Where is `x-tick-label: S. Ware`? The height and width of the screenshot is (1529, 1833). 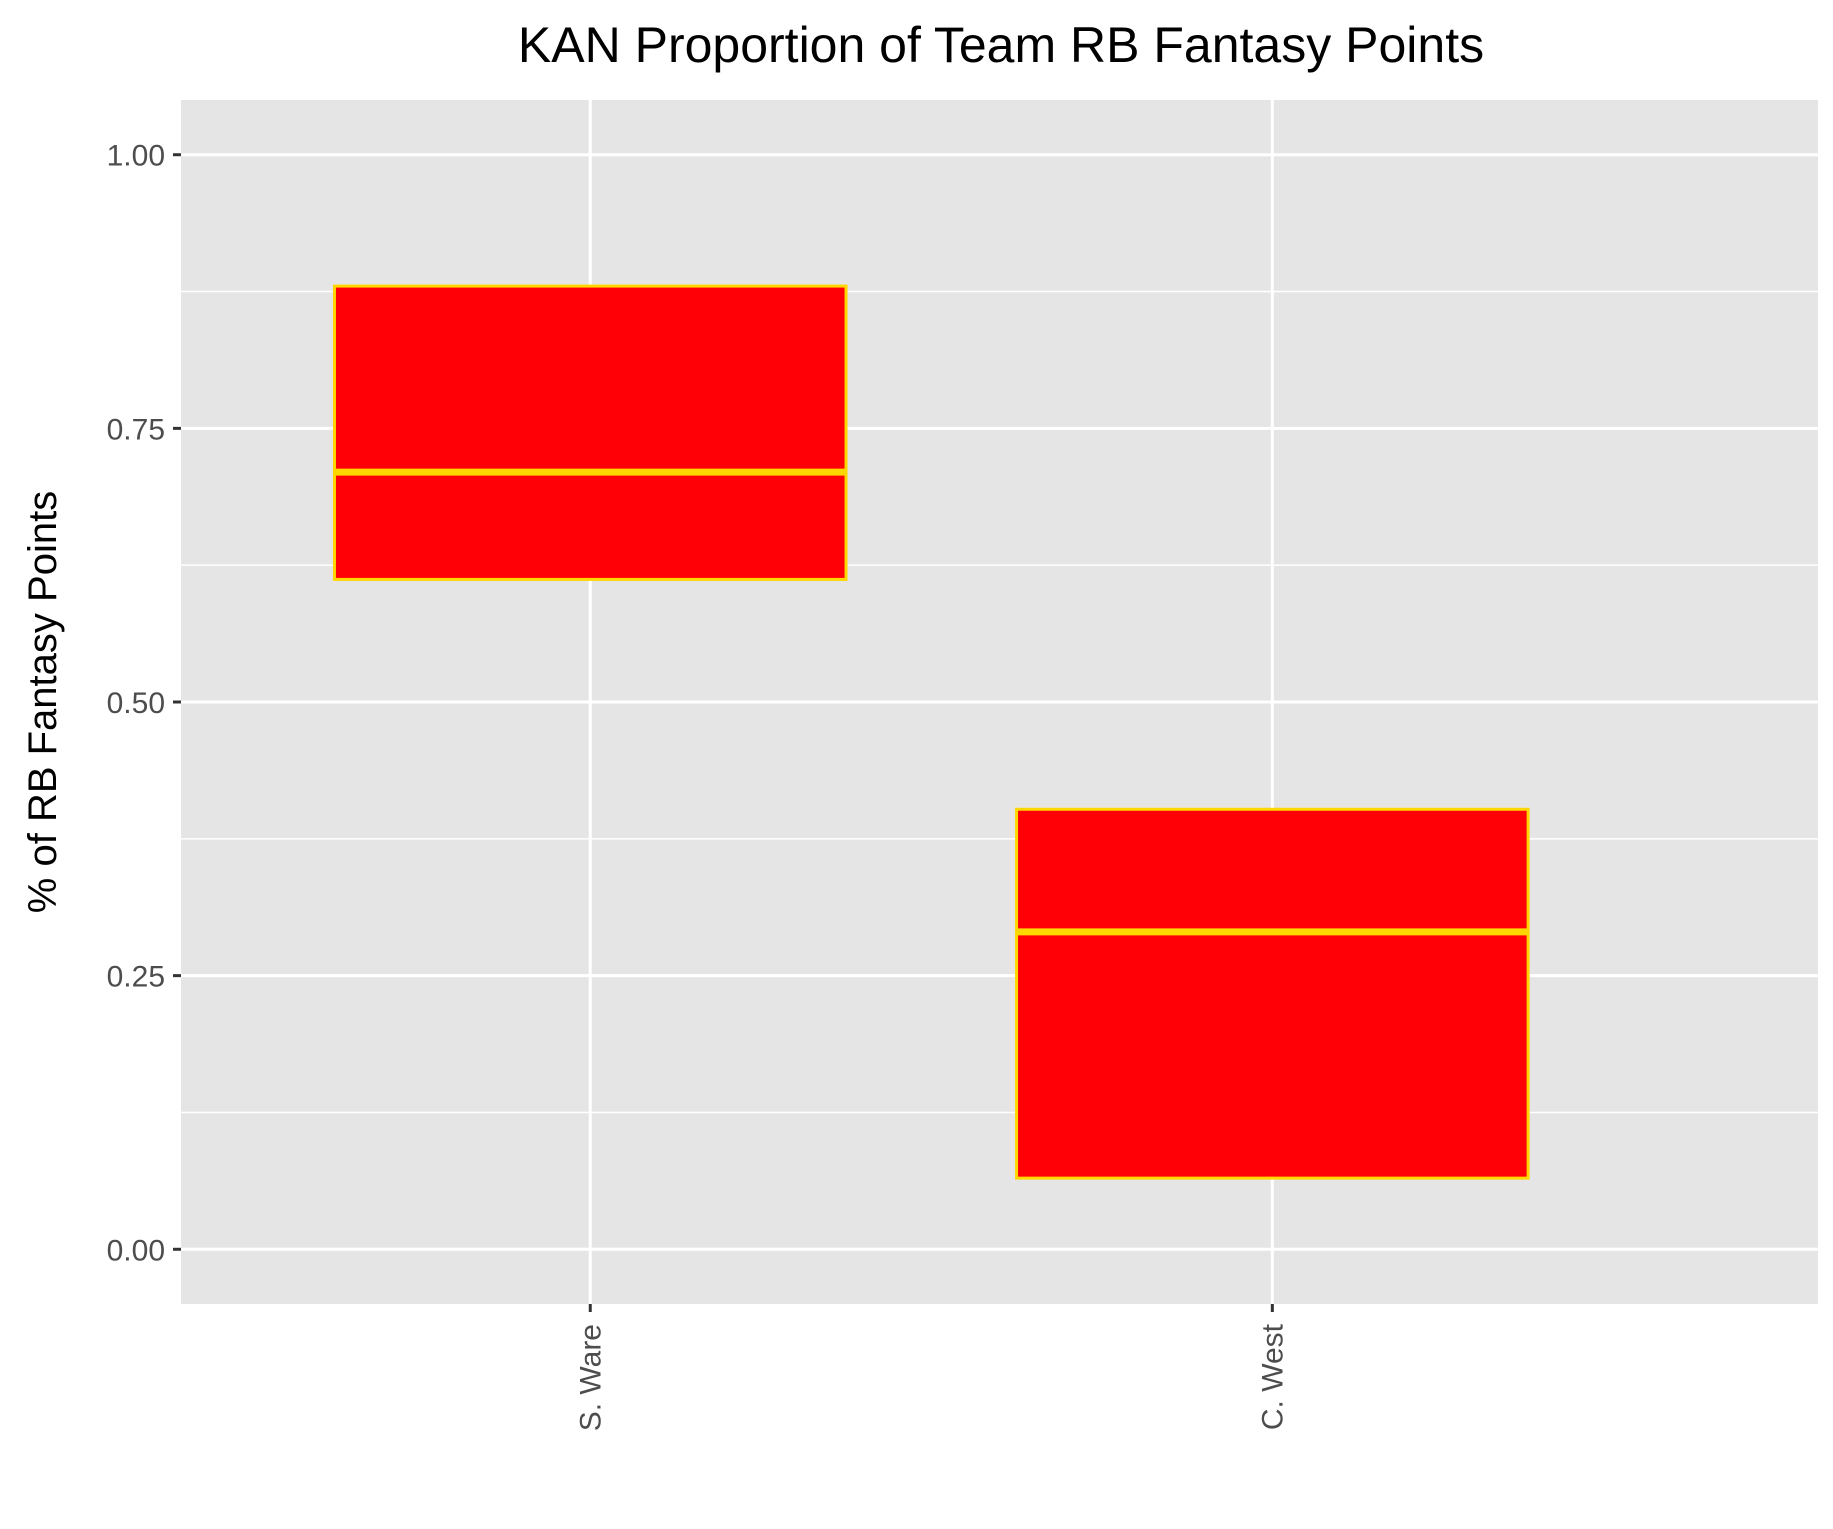
x-tick-label: S. Ware is located at coordinates (590, 1377).